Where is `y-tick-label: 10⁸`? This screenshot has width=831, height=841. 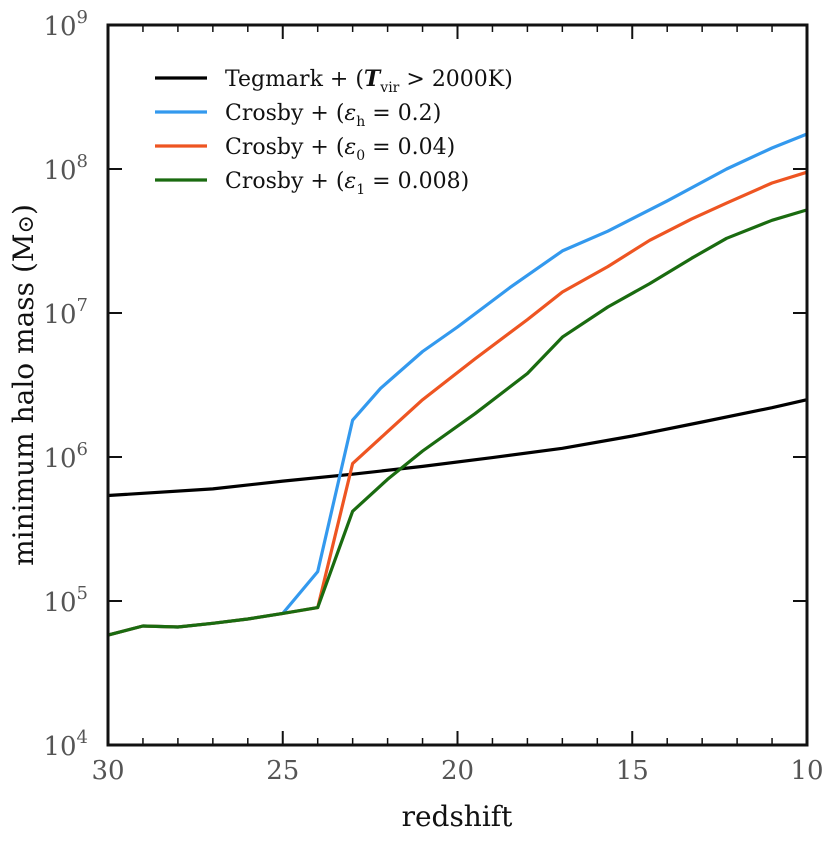
y-tick-label: 10⁸ is located at coordinates (65, 168).